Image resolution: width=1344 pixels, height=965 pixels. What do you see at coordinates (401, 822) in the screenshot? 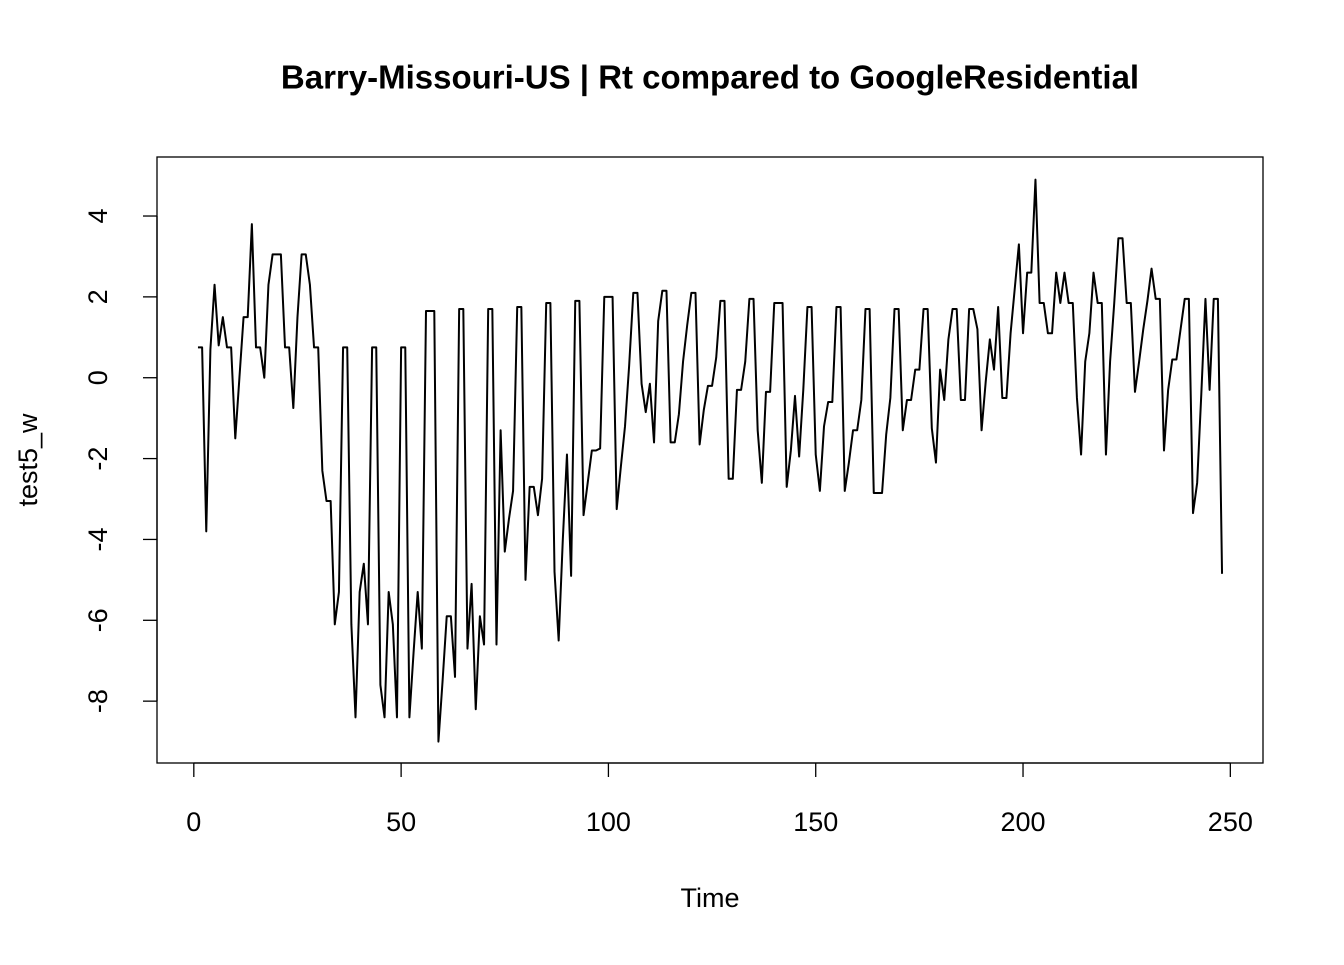
I see `x-tick-label: 50` at bounding box center [401, 822].